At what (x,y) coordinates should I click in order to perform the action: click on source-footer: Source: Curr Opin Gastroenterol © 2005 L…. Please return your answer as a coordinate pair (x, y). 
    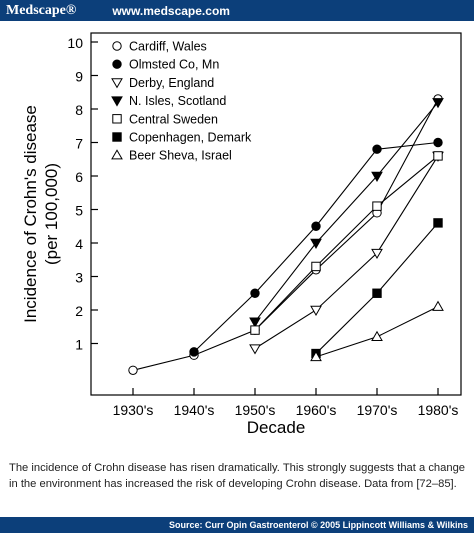
    Looking at the image, I should click on (237, 525).